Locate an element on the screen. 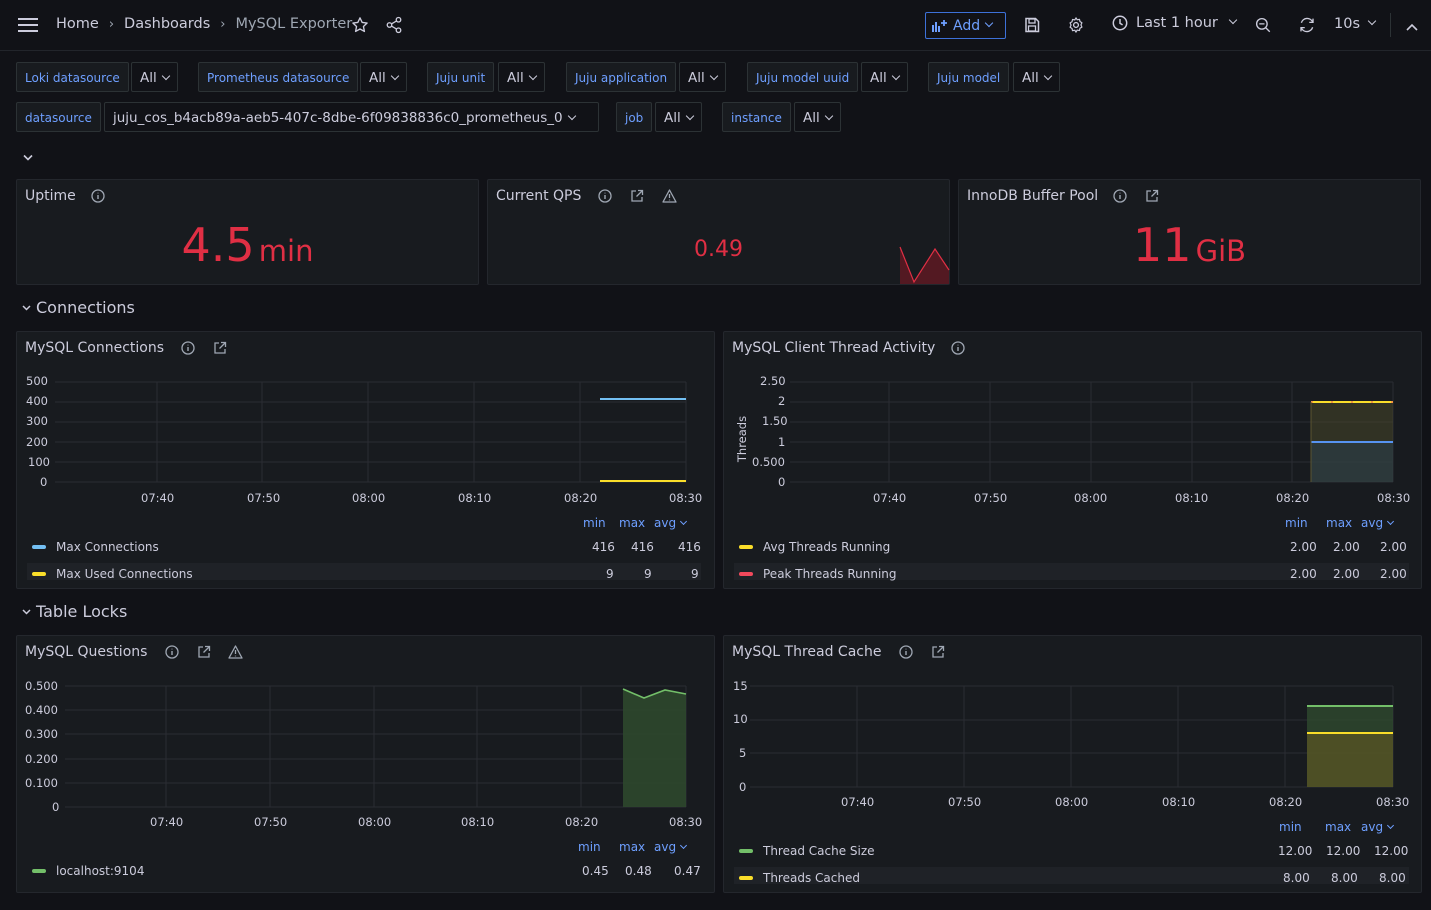  panel-innodb-buffer-pool: InnoDB Buffer Pool 11 GiB is located at coordinates (1189, 232).